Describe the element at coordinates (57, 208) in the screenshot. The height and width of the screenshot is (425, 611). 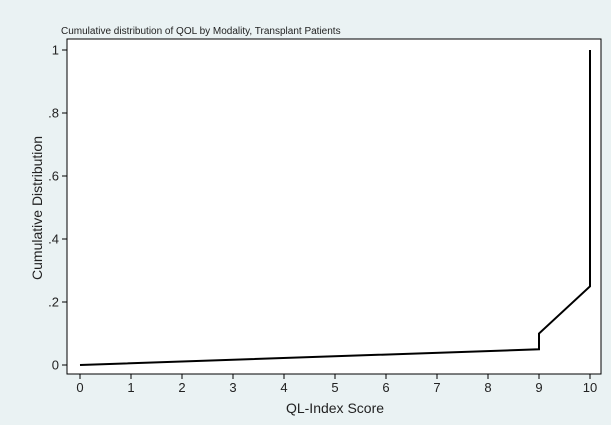
I see `y-axis: 0 .2 .4 .6 .8 1` at that location.